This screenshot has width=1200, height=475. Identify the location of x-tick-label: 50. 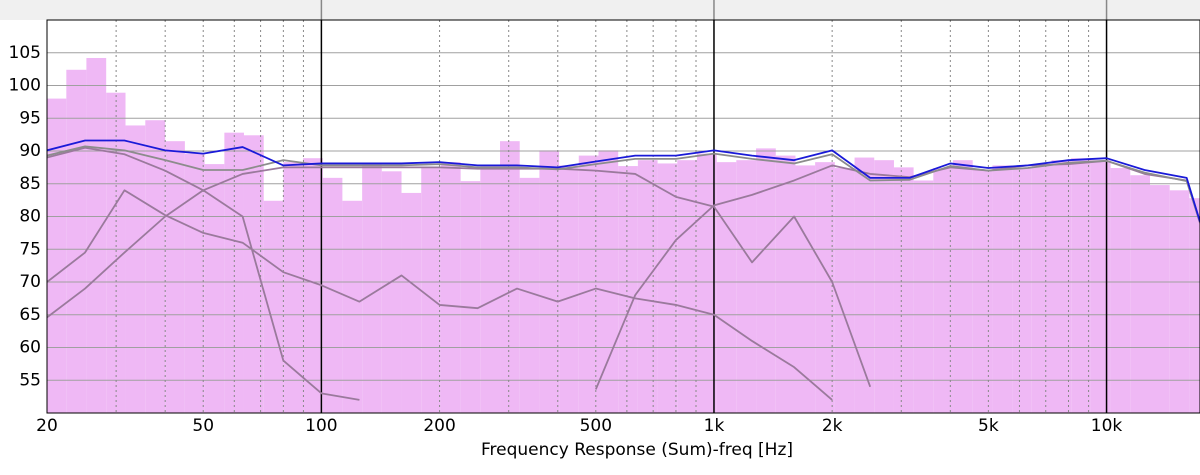
(203, 426).